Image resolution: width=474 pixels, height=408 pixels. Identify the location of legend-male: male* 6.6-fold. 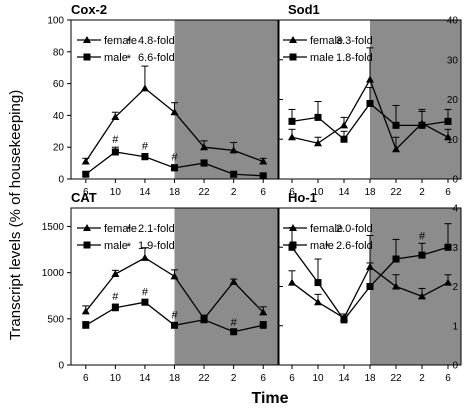
(126, 58).